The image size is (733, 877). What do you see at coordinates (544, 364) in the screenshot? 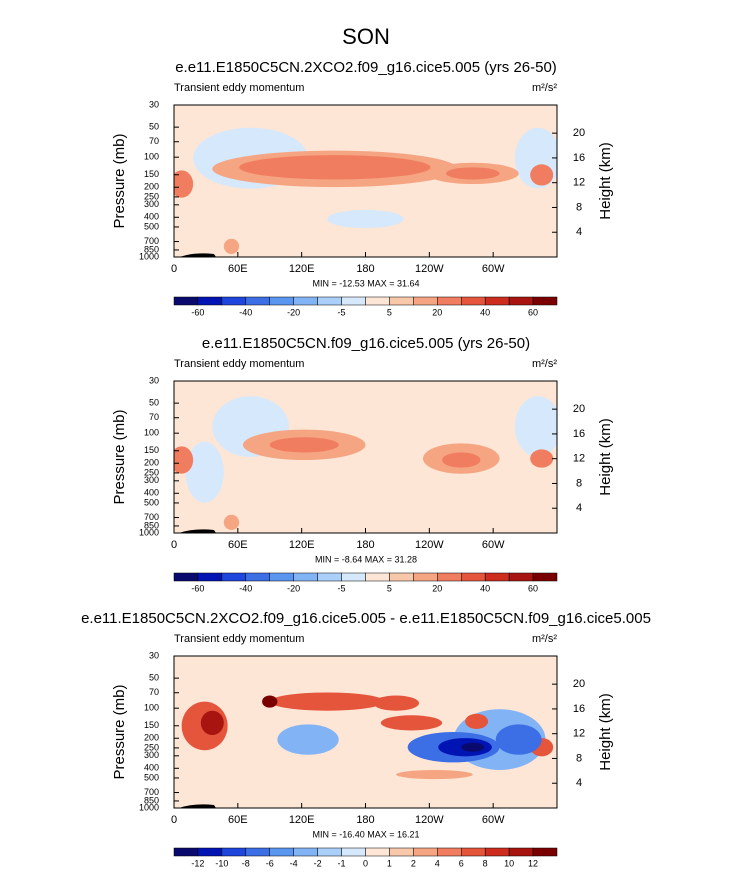
I see `units: m²/s²` at bounding box center [544, 364].